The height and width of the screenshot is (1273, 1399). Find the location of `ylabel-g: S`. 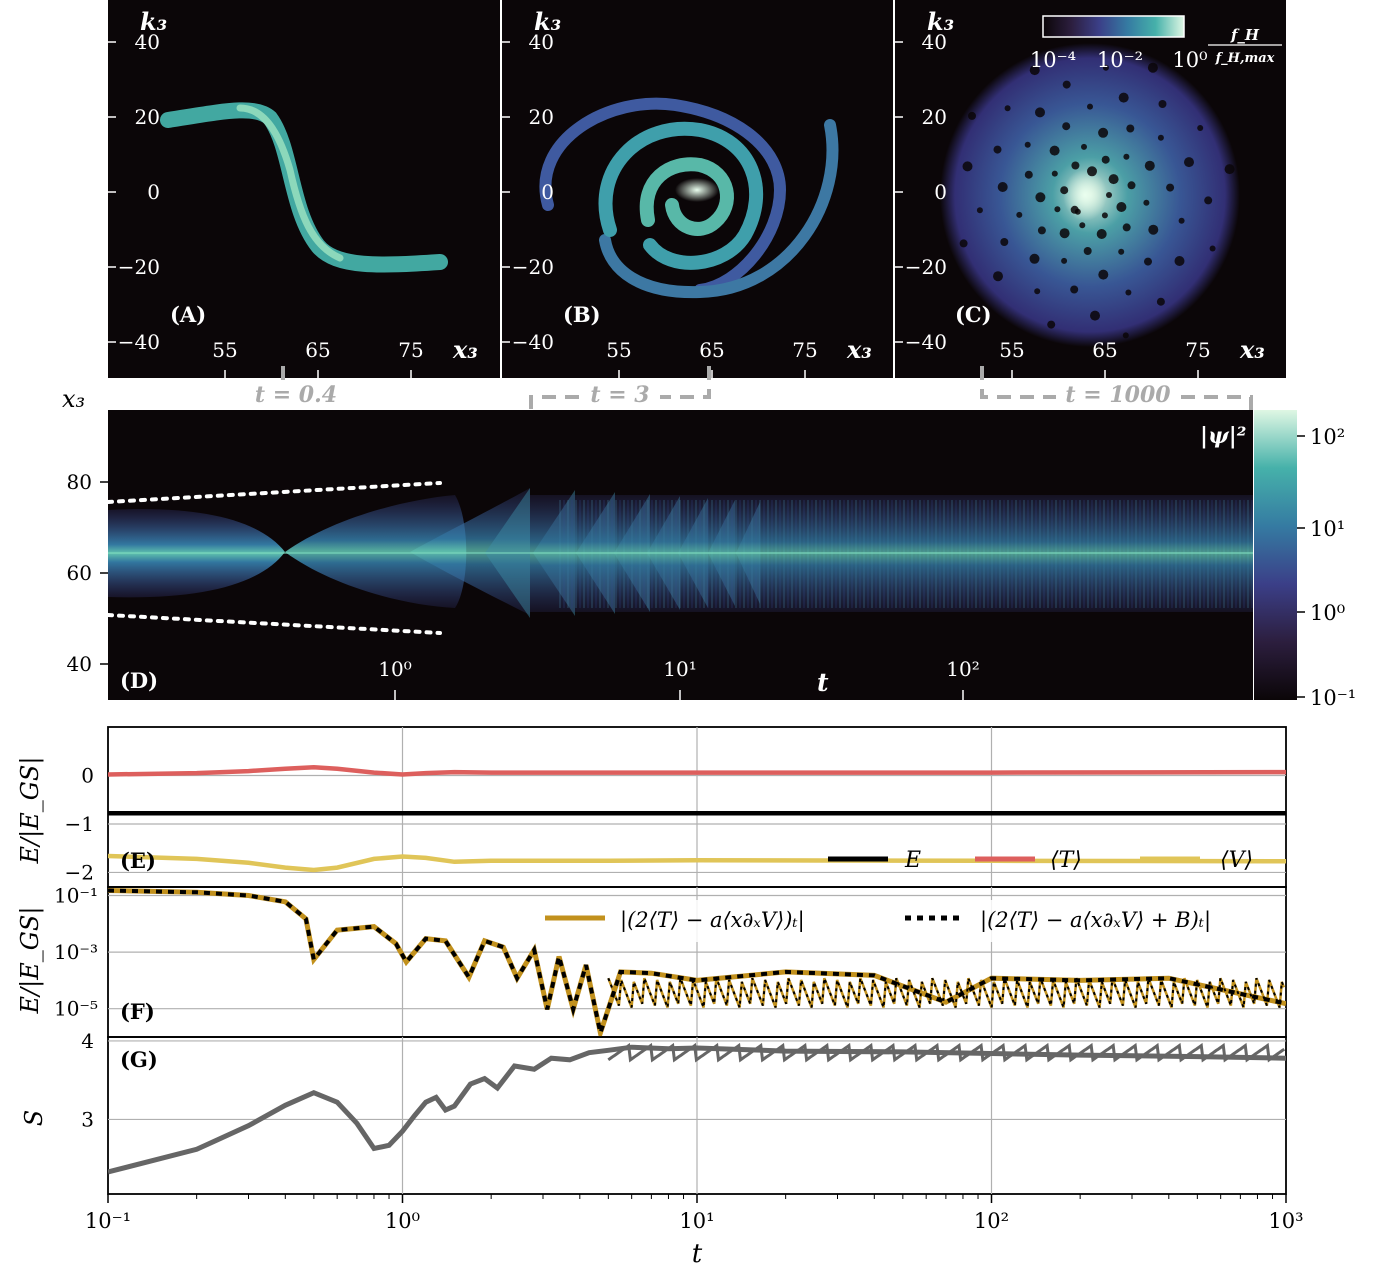

ylabel-g: S is located at coordinates (34, 1118).